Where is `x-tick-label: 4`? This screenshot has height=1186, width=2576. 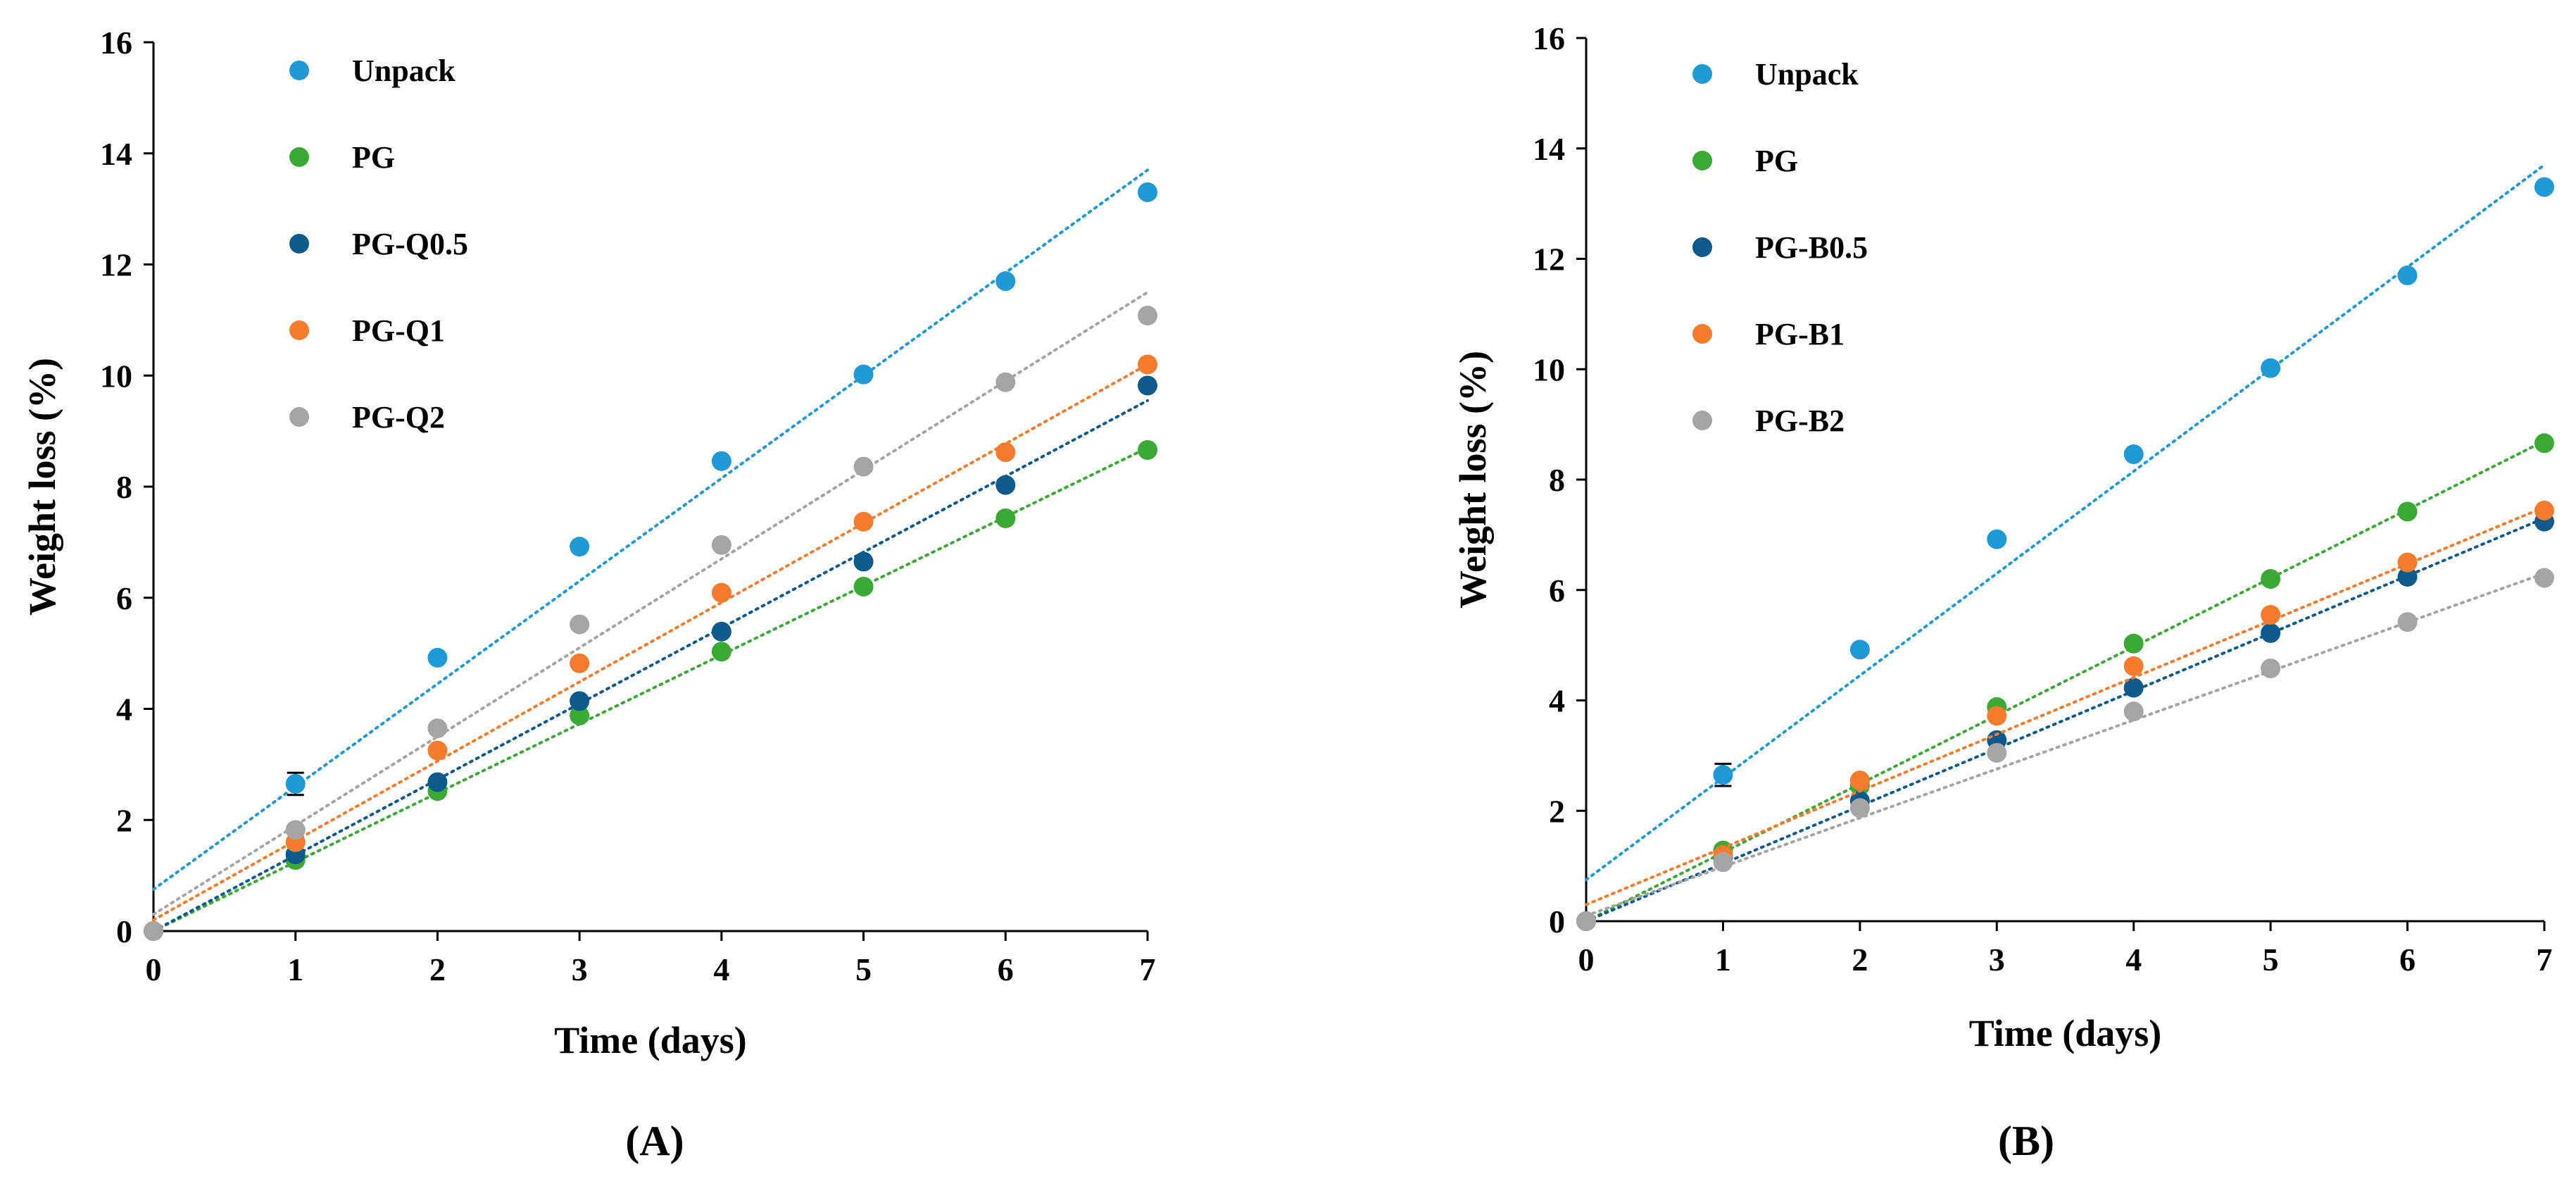 x-tick-label: 4 is located at coordinates (2133, 960).